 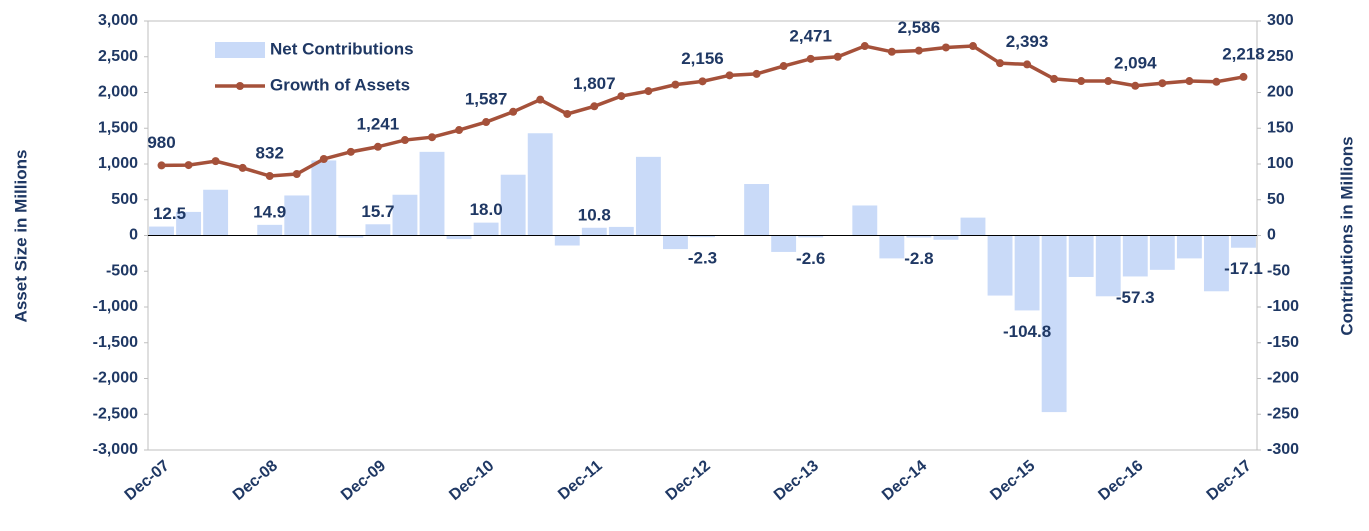 What do you see at coordinates (124, 199) in the screenshot?
I see `y-tick-label: 500` at bounding box center [124, 199].